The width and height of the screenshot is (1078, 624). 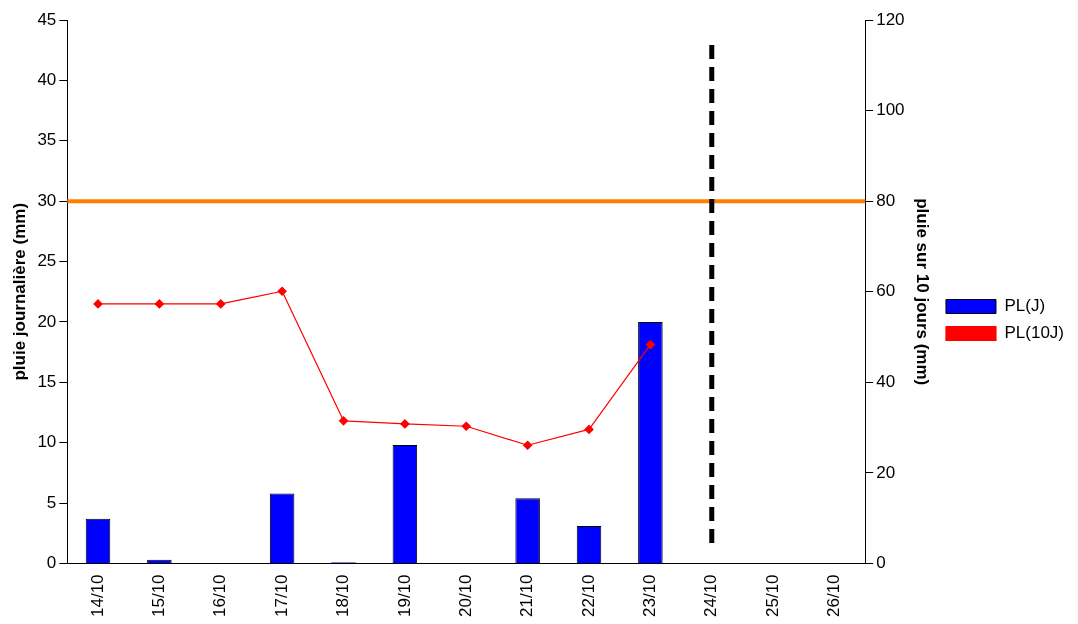 I want to click on y-tick-label: 30, so click(x=47, y=200).